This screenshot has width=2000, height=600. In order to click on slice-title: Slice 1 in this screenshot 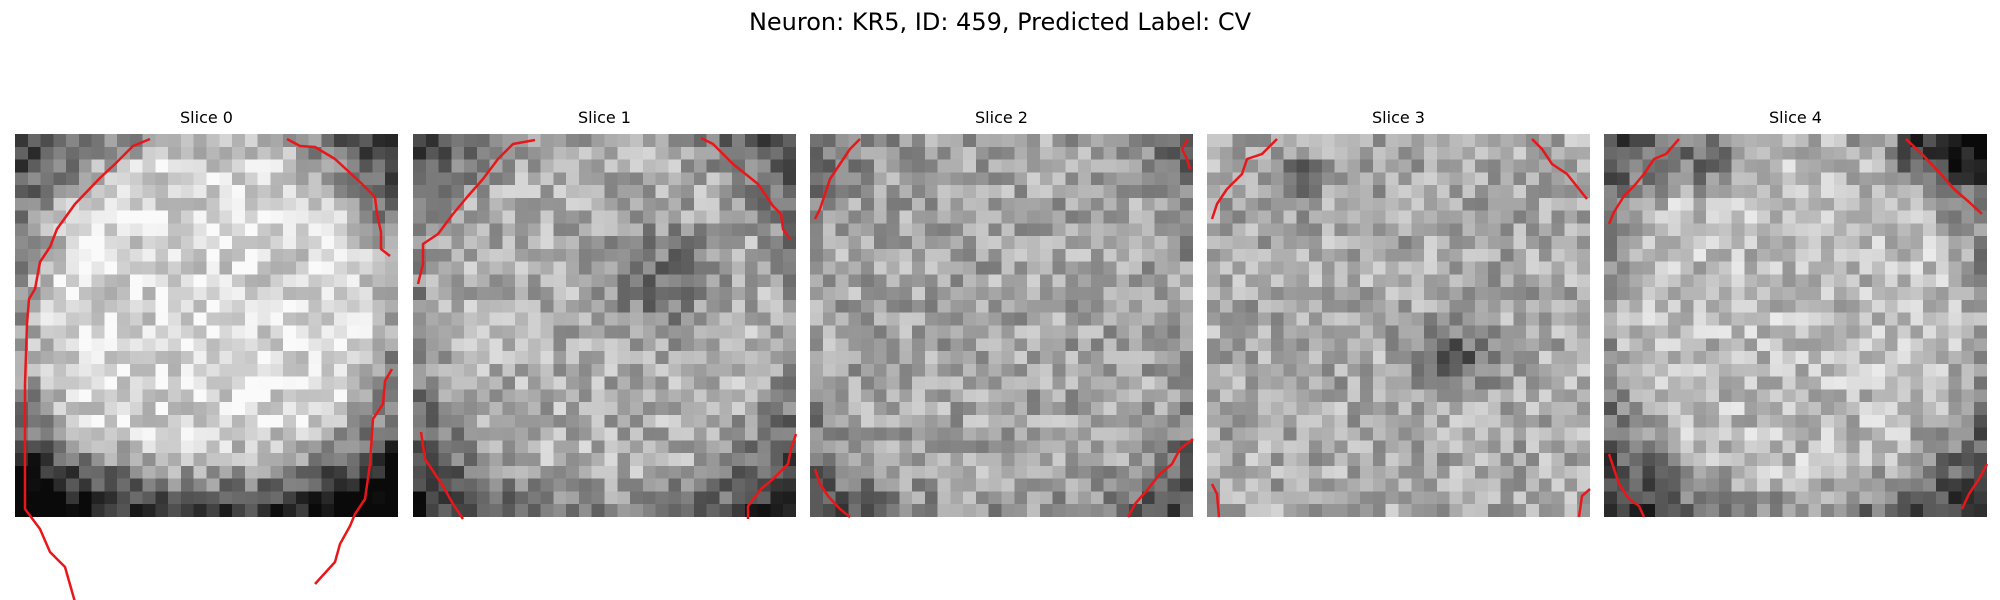, I will do `click(604, 117)`.